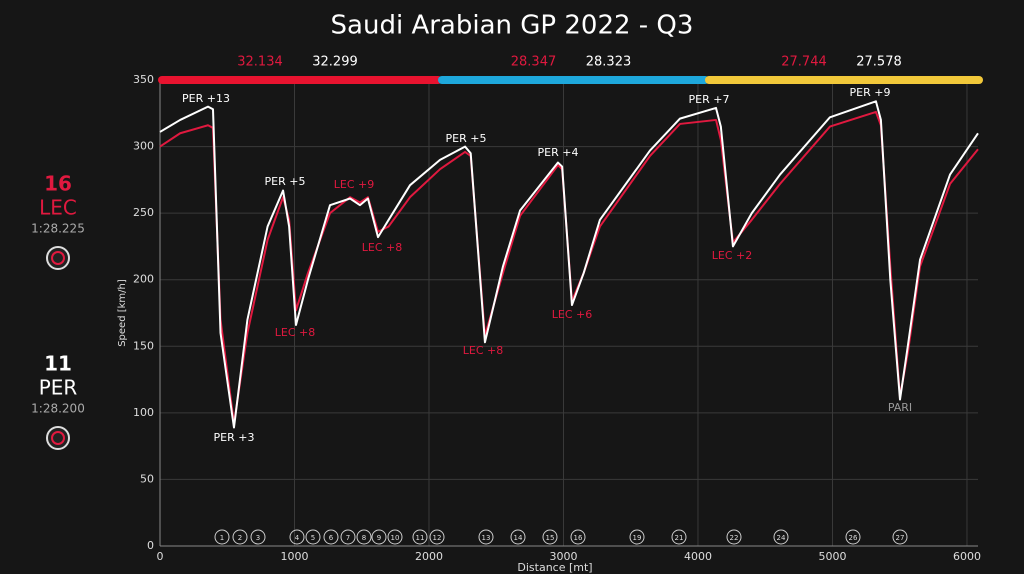  Describe the element at coordinates (58, 388) in the screenshot. I see `driver-name: PER` at that location.